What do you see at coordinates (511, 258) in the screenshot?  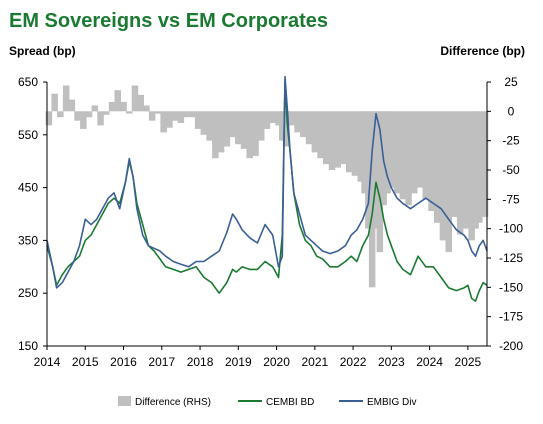 I see `right-tick-label: -125` at bounding box center [511, 258].